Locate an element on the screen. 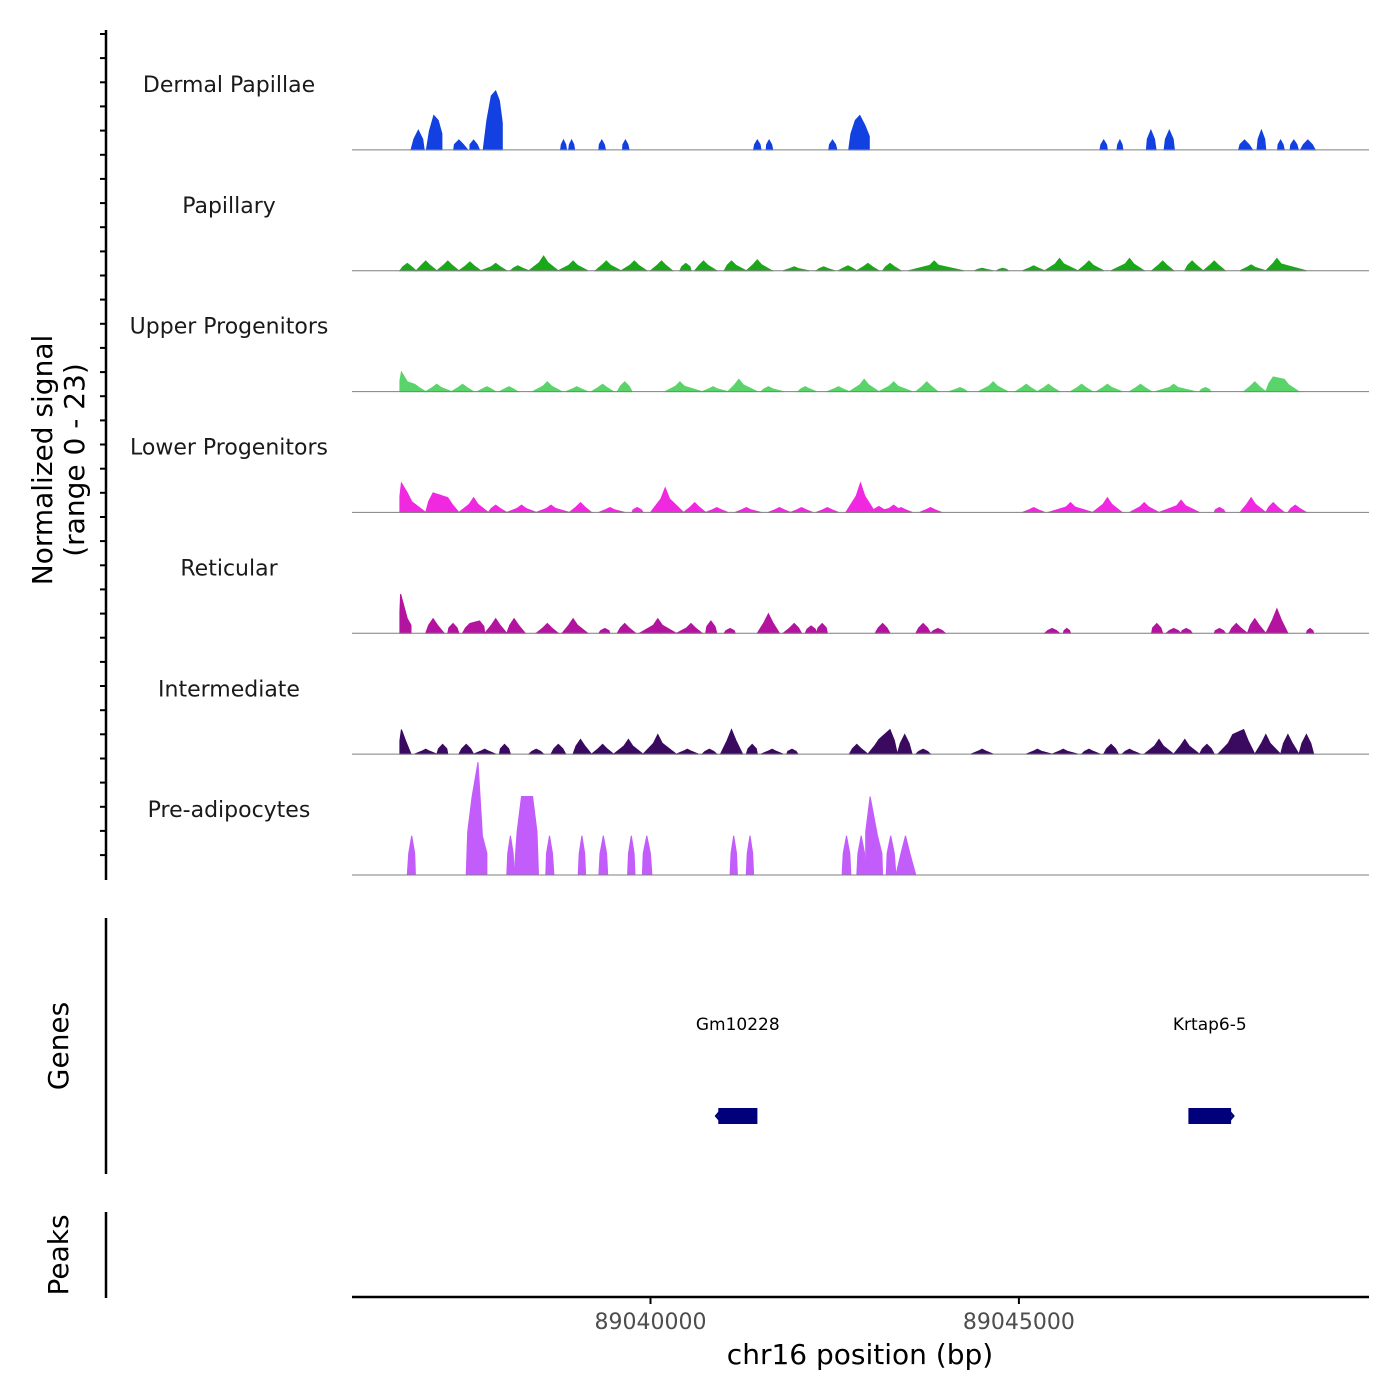  x-axis: 89040000 89045000 is located at coordinates (860, 1315).